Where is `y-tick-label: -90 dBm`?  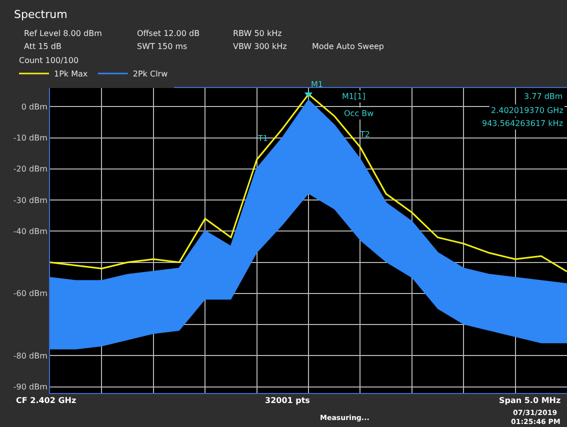
y-tick-label: -90 dBm is located at coordinates (30, 387).